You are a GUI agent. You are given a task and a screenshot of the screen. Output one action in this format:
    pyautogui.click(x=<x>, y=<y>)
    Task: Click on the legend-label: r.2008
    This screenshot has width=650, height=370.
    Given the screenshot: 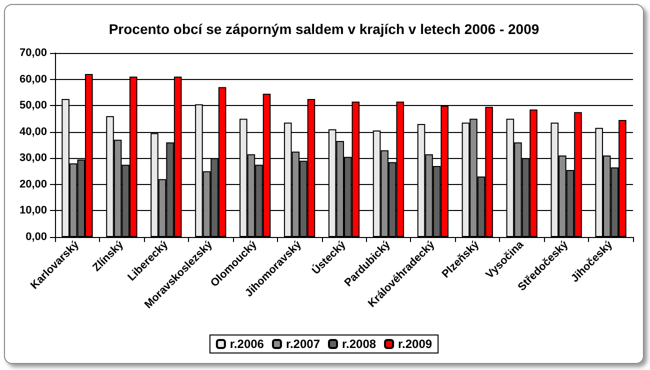 What is the action you would take?
    pyautogui.click(x=359, y=344)
    